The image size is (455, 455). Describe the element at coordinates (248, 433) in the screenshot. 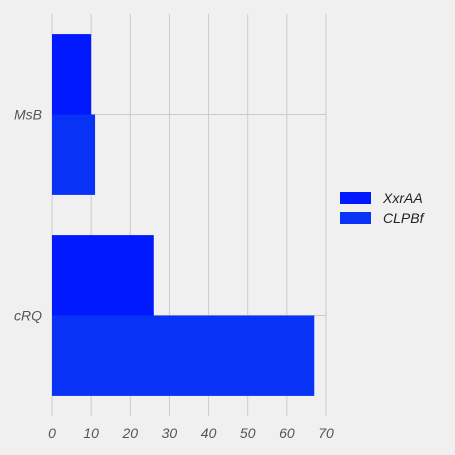

I see `x-tick-label: 50` at that location.